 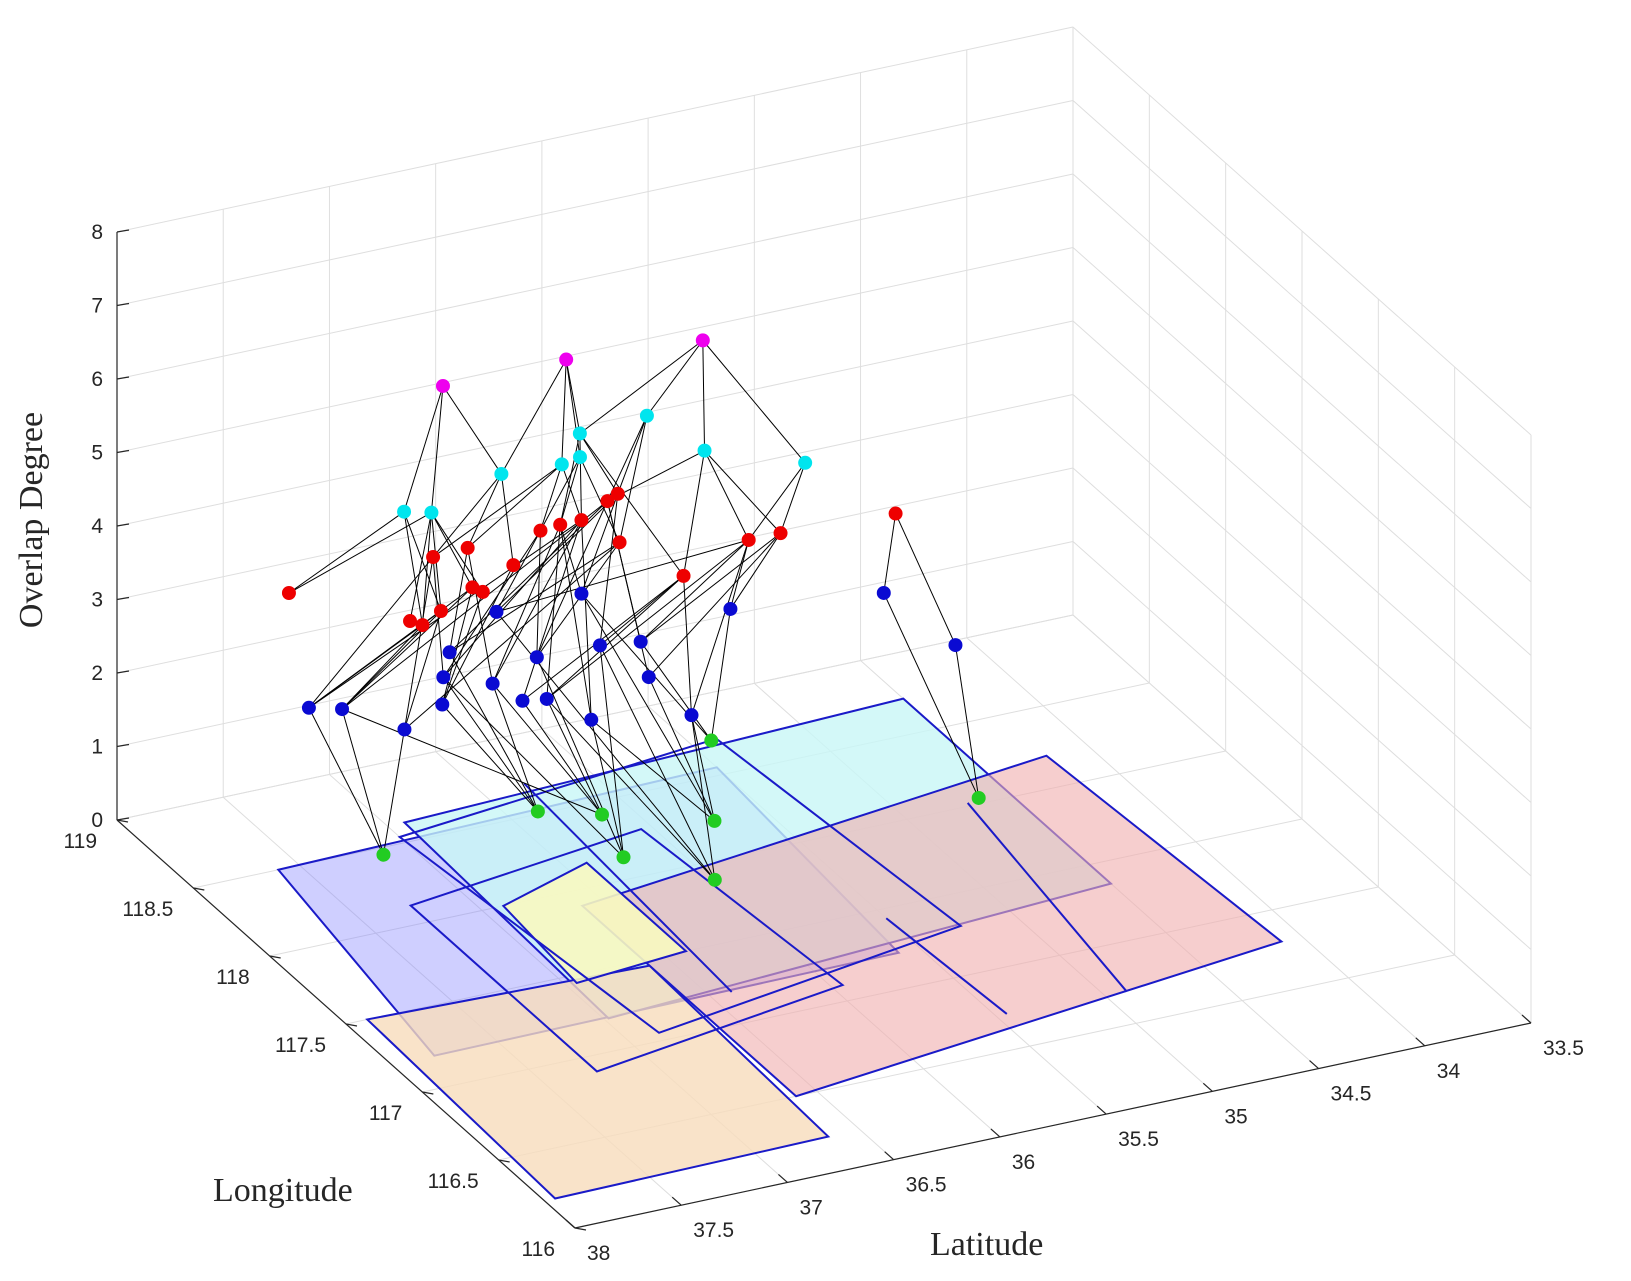 I want to click on z-tick-label: 6, so click(x=97, y=379).